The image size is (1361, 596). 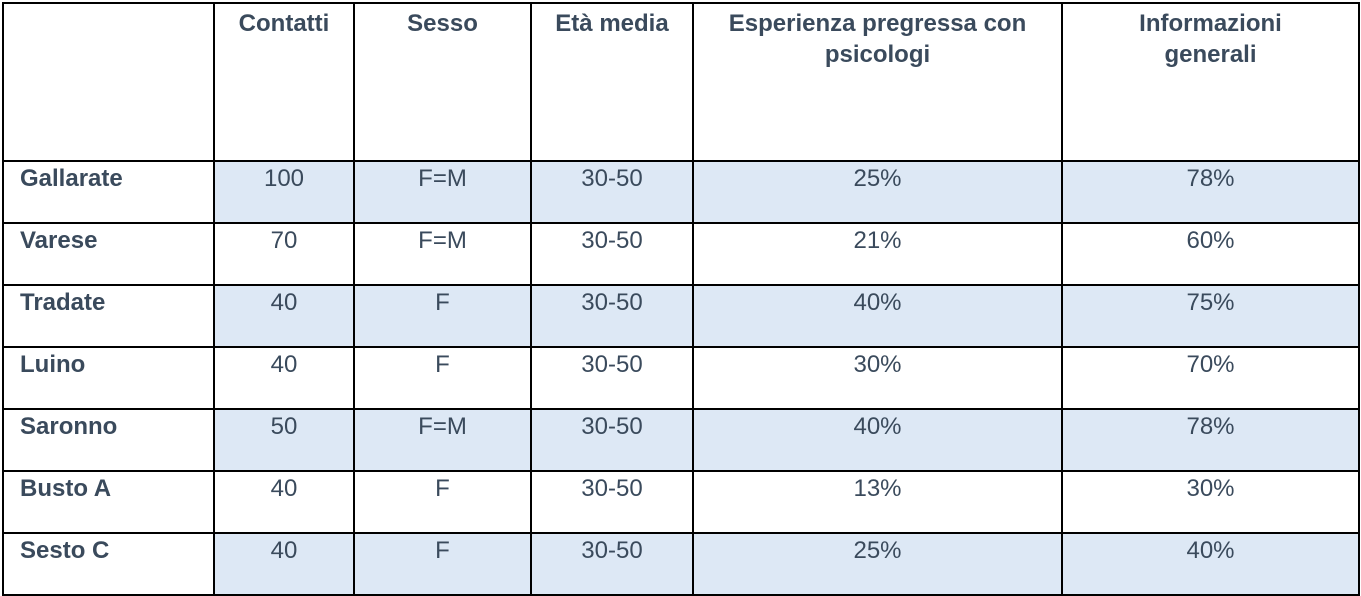 I want to click on cell-informazioni: 40%, so click(x=1210, y=564).